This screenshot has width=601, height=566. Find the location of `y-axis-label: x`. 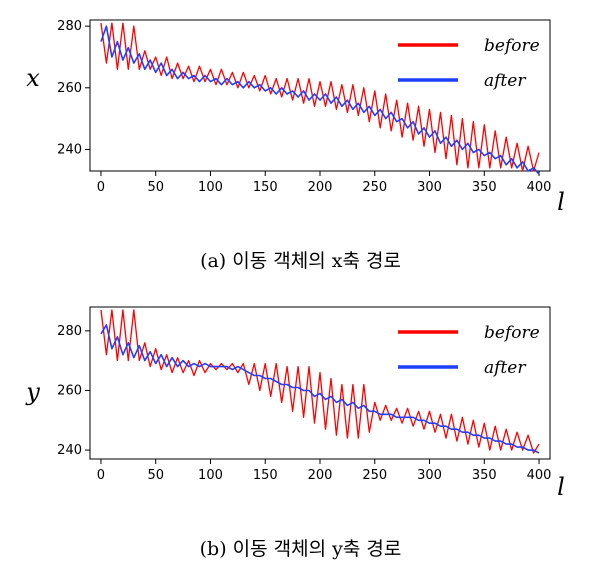

y-axis-label: x is located at coordinates (33, 78).